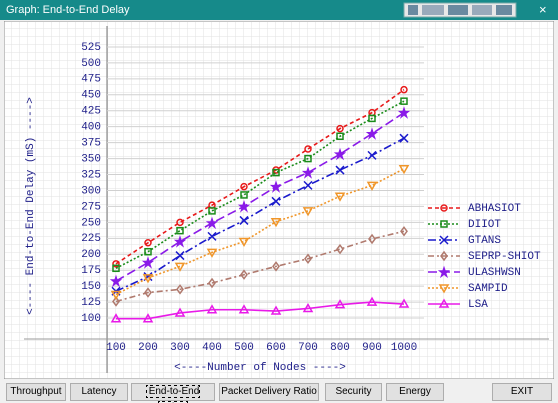  I want to click on y-tick-label: 350, so click(91, 159).